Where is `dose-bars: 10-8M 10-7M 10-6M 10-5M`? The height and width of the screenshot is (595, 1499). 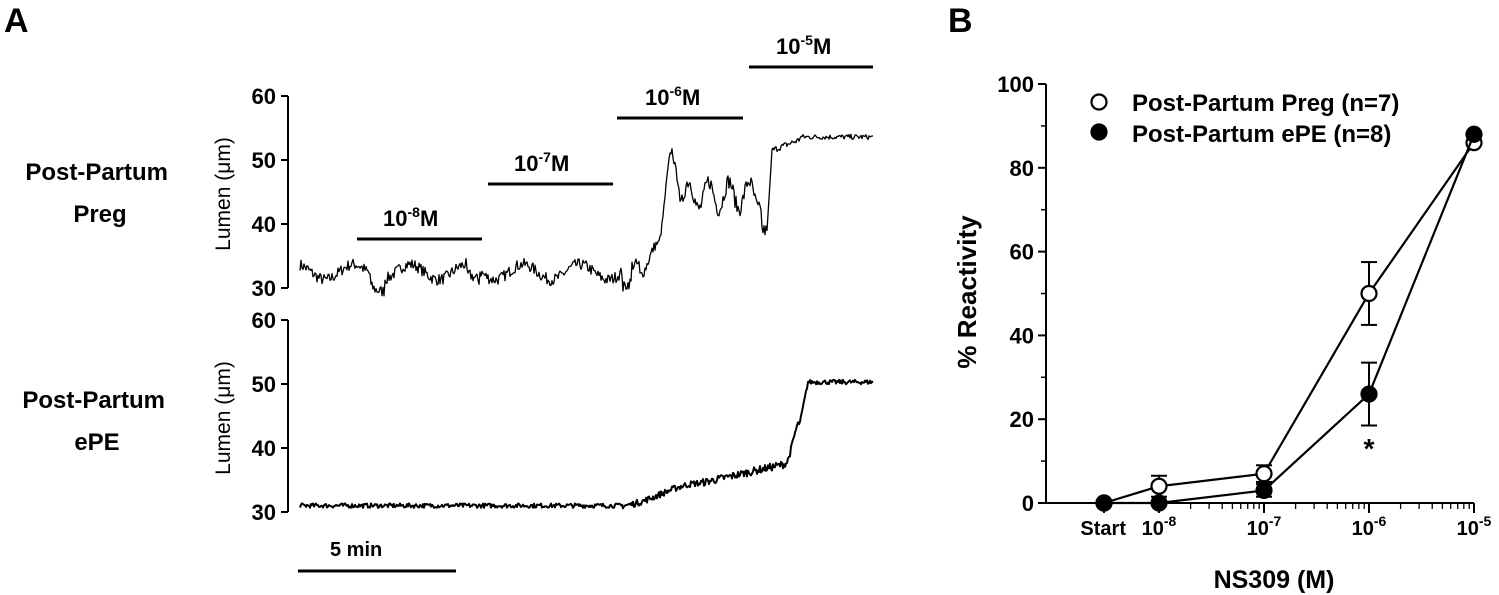 dose-bars: 10-8M 10-7M 10-6M 10-5M is located at coordinates (615, 136).